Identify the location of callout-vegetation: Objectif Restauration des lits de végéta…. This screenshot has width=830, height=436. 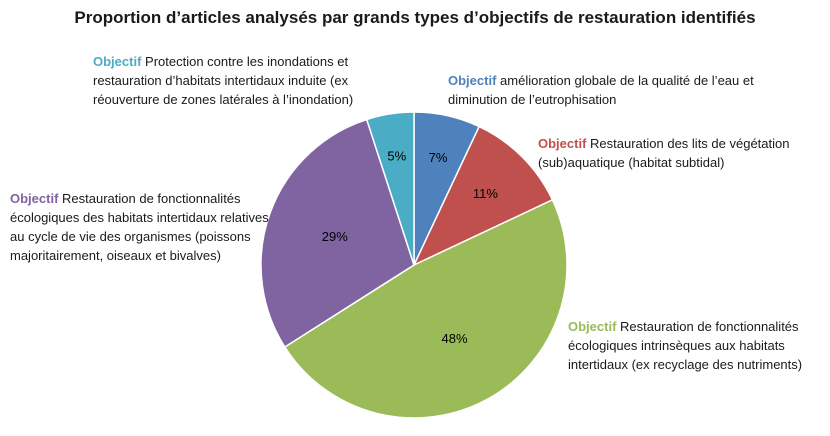
(684, 153).